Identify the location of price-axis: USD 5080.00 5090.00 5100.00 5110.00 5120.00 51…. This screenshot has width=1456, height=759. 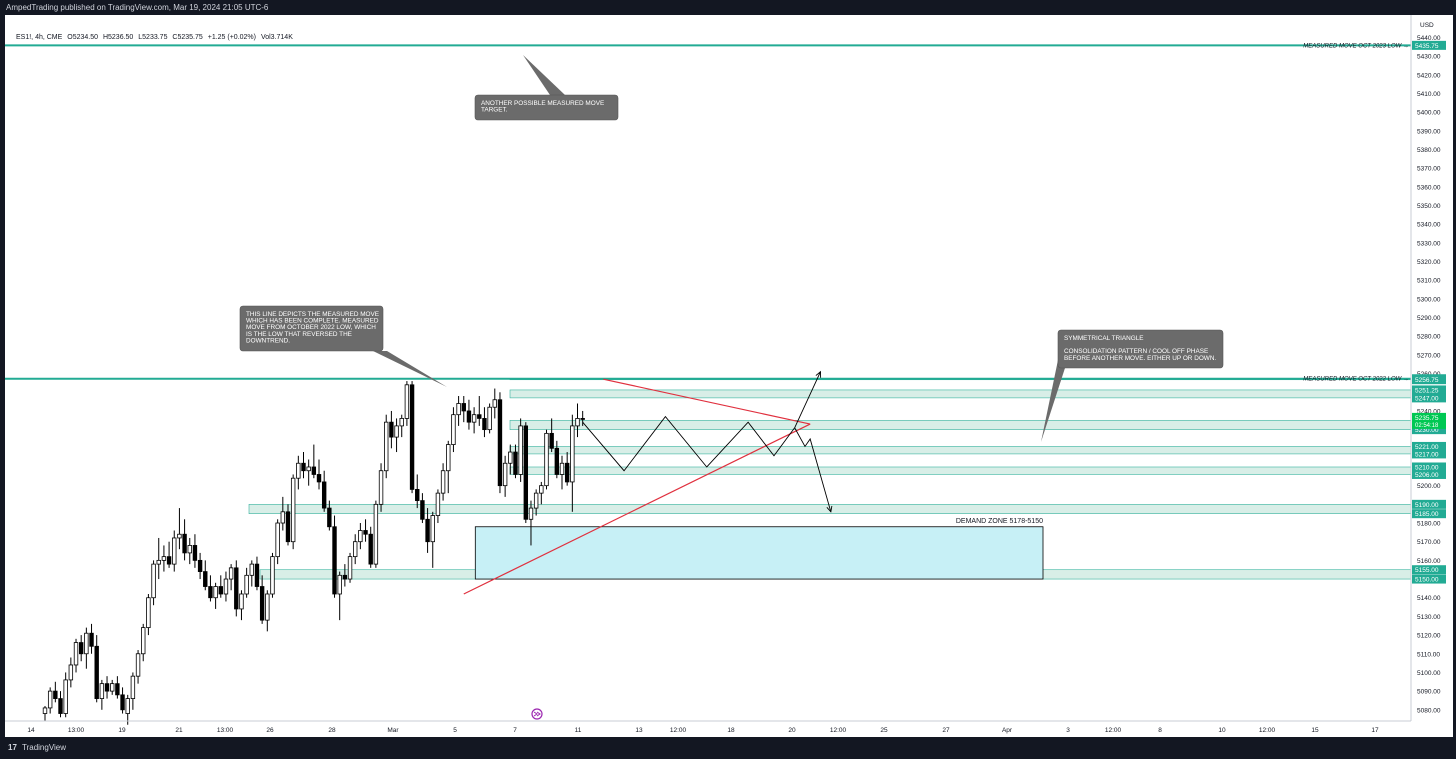
(1428, 368).